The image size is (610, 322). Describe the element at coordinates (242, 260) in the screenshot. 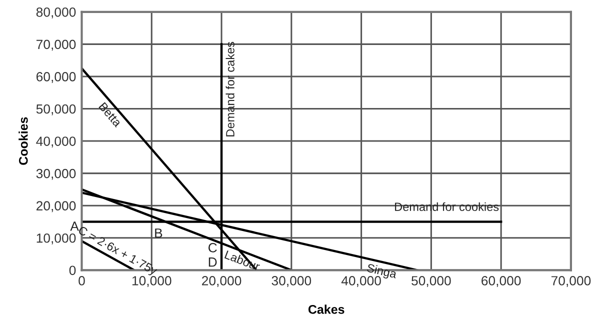

I see `text: Labour` at that location.